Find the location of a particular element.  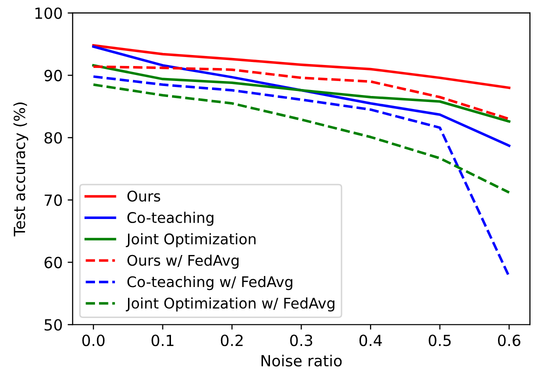

y-tick-label: 50 is located at coordinates (53, 325).